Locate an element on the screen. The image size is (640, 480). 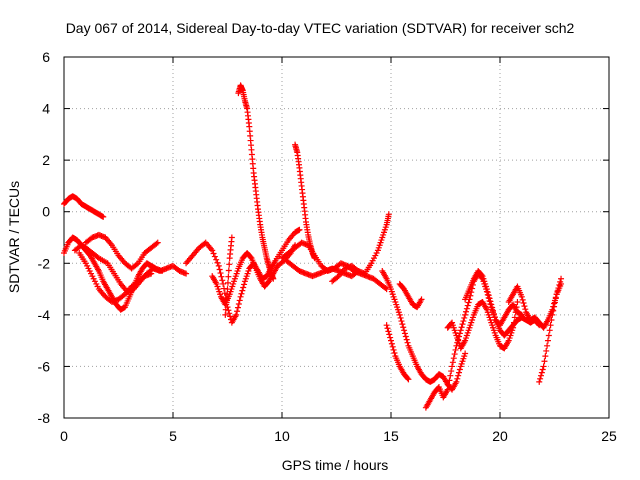
series-arc-u is located at coordinates (550, 332).